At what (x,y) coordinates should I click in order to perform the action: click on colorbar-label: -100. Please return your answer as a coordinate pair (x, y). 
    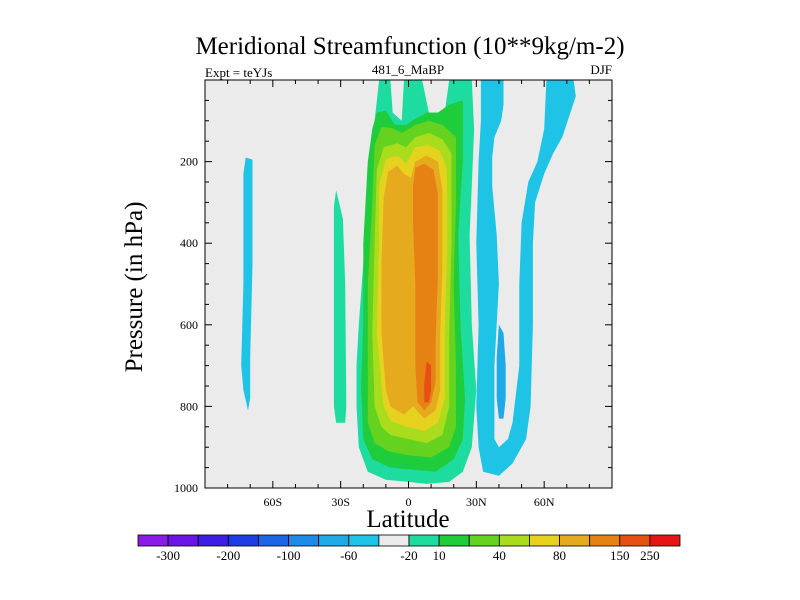
    Looking at the image, I should click on (289, 555).